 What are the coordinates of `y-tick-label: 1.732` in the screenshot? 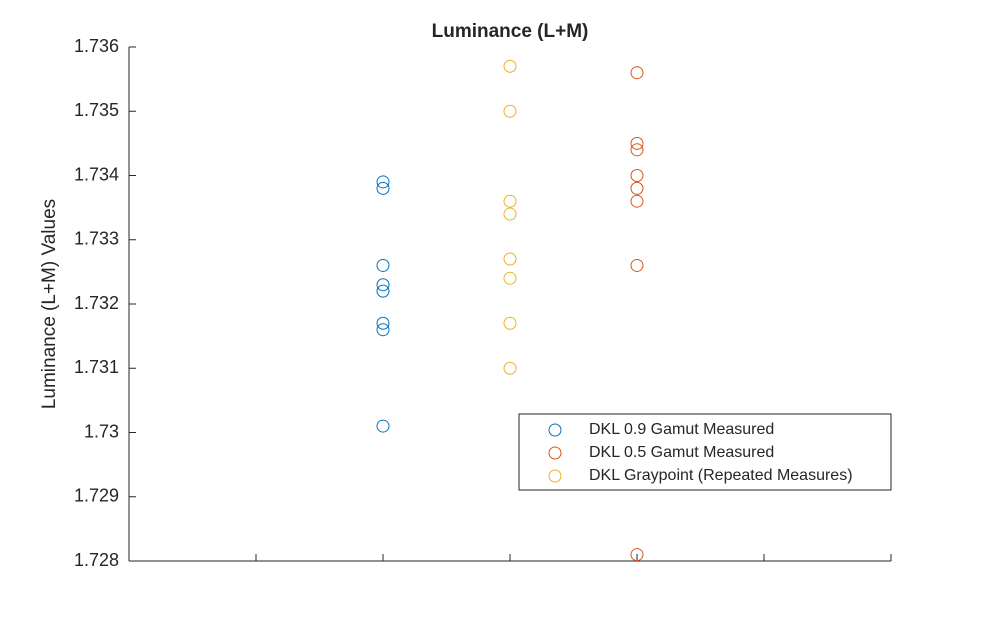 It's located at (96, 303).